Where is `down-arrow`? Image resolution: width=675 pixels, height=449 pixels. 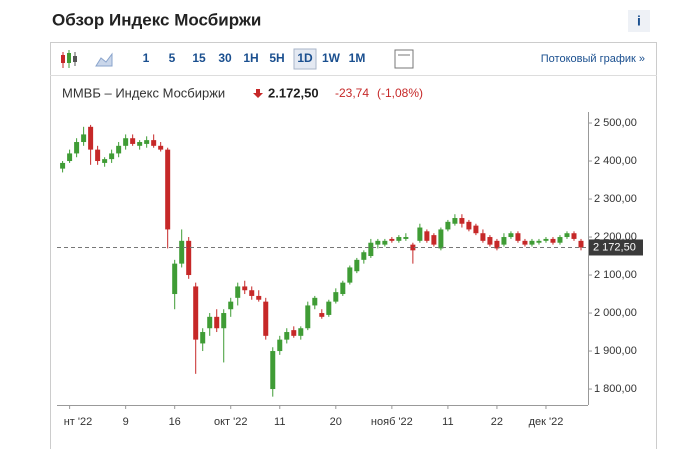 down-arrow is located at coordinates (258, 93).